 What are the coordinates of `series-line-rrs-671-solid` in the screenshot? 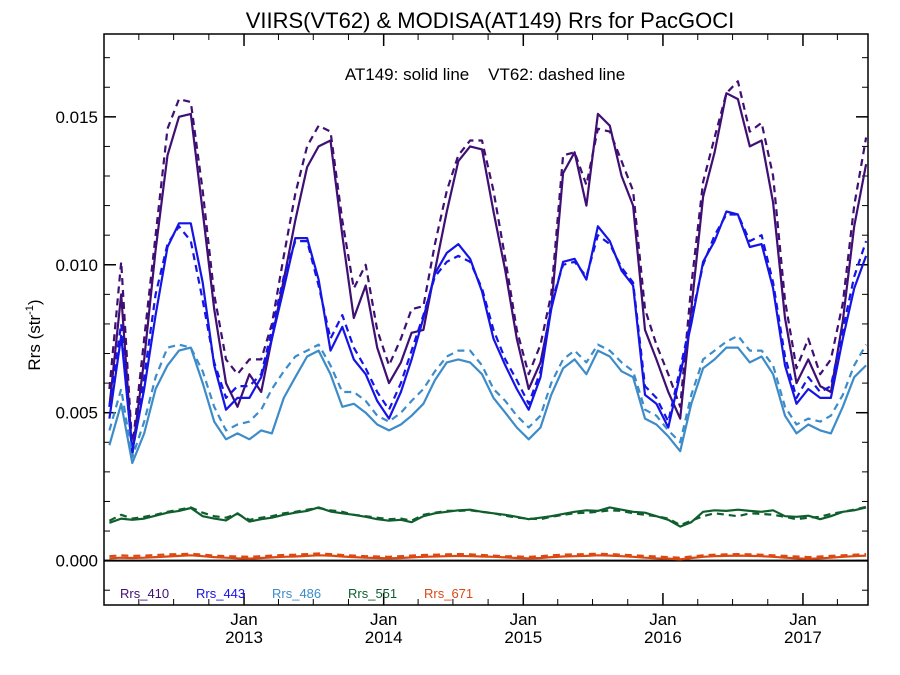 It's located at (488, 557).